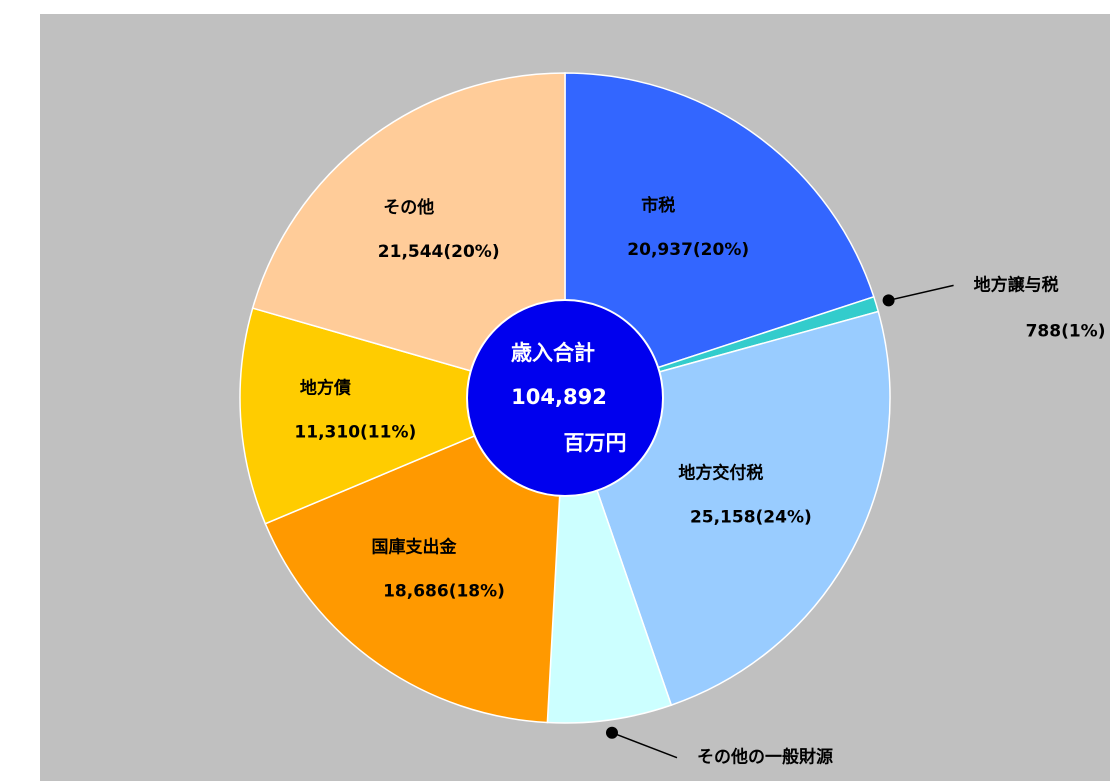 This screenshot has width=1110, height=781. I want to click on slice-label: その他, so click(408, 207).